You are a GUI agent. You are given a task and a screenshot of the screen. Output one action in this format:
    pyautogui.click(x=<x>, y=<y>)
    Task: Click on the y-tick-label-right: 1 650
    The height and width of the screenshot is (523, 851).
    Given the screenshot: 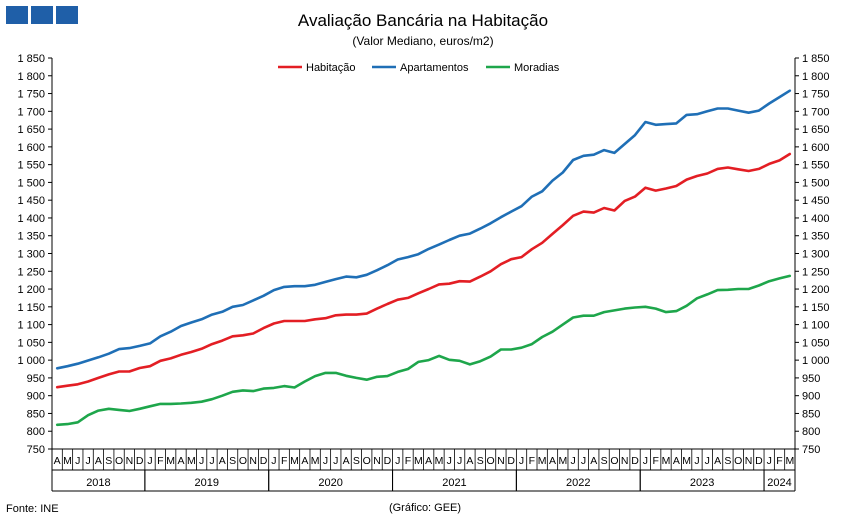 What is the action you would take?
    pyautogui.click(x=816, y=130)
    